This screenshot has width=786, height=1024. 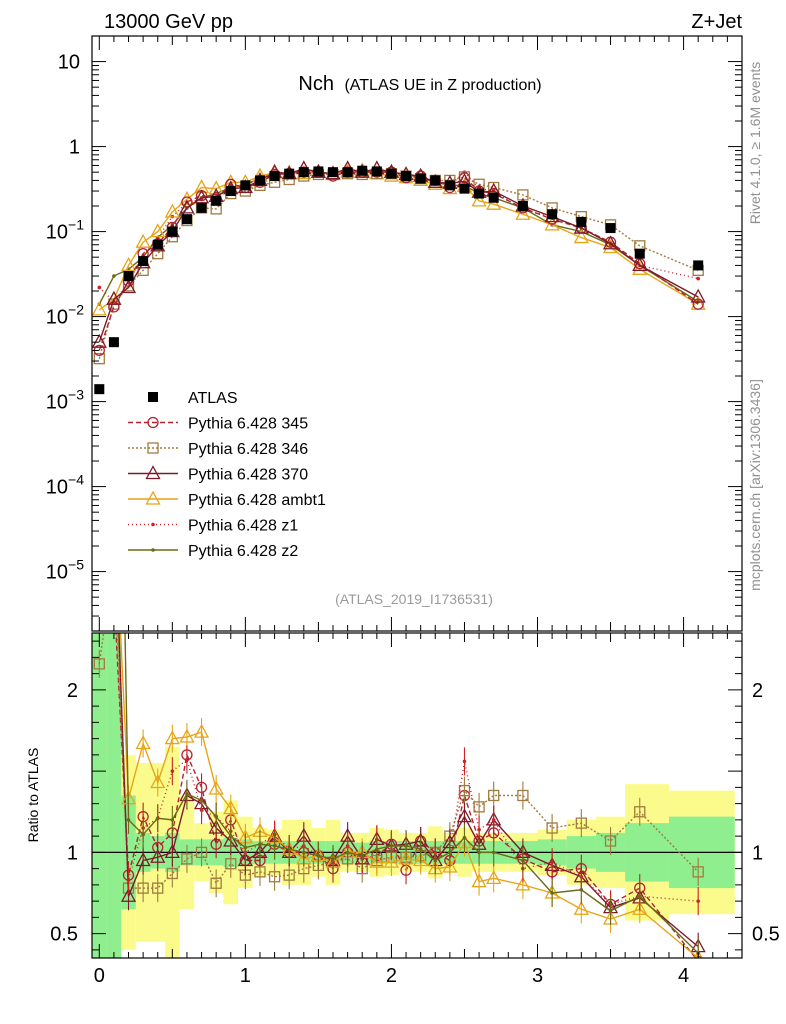 I want to click on x-tick-label: 1, so click(x=245, y=976).